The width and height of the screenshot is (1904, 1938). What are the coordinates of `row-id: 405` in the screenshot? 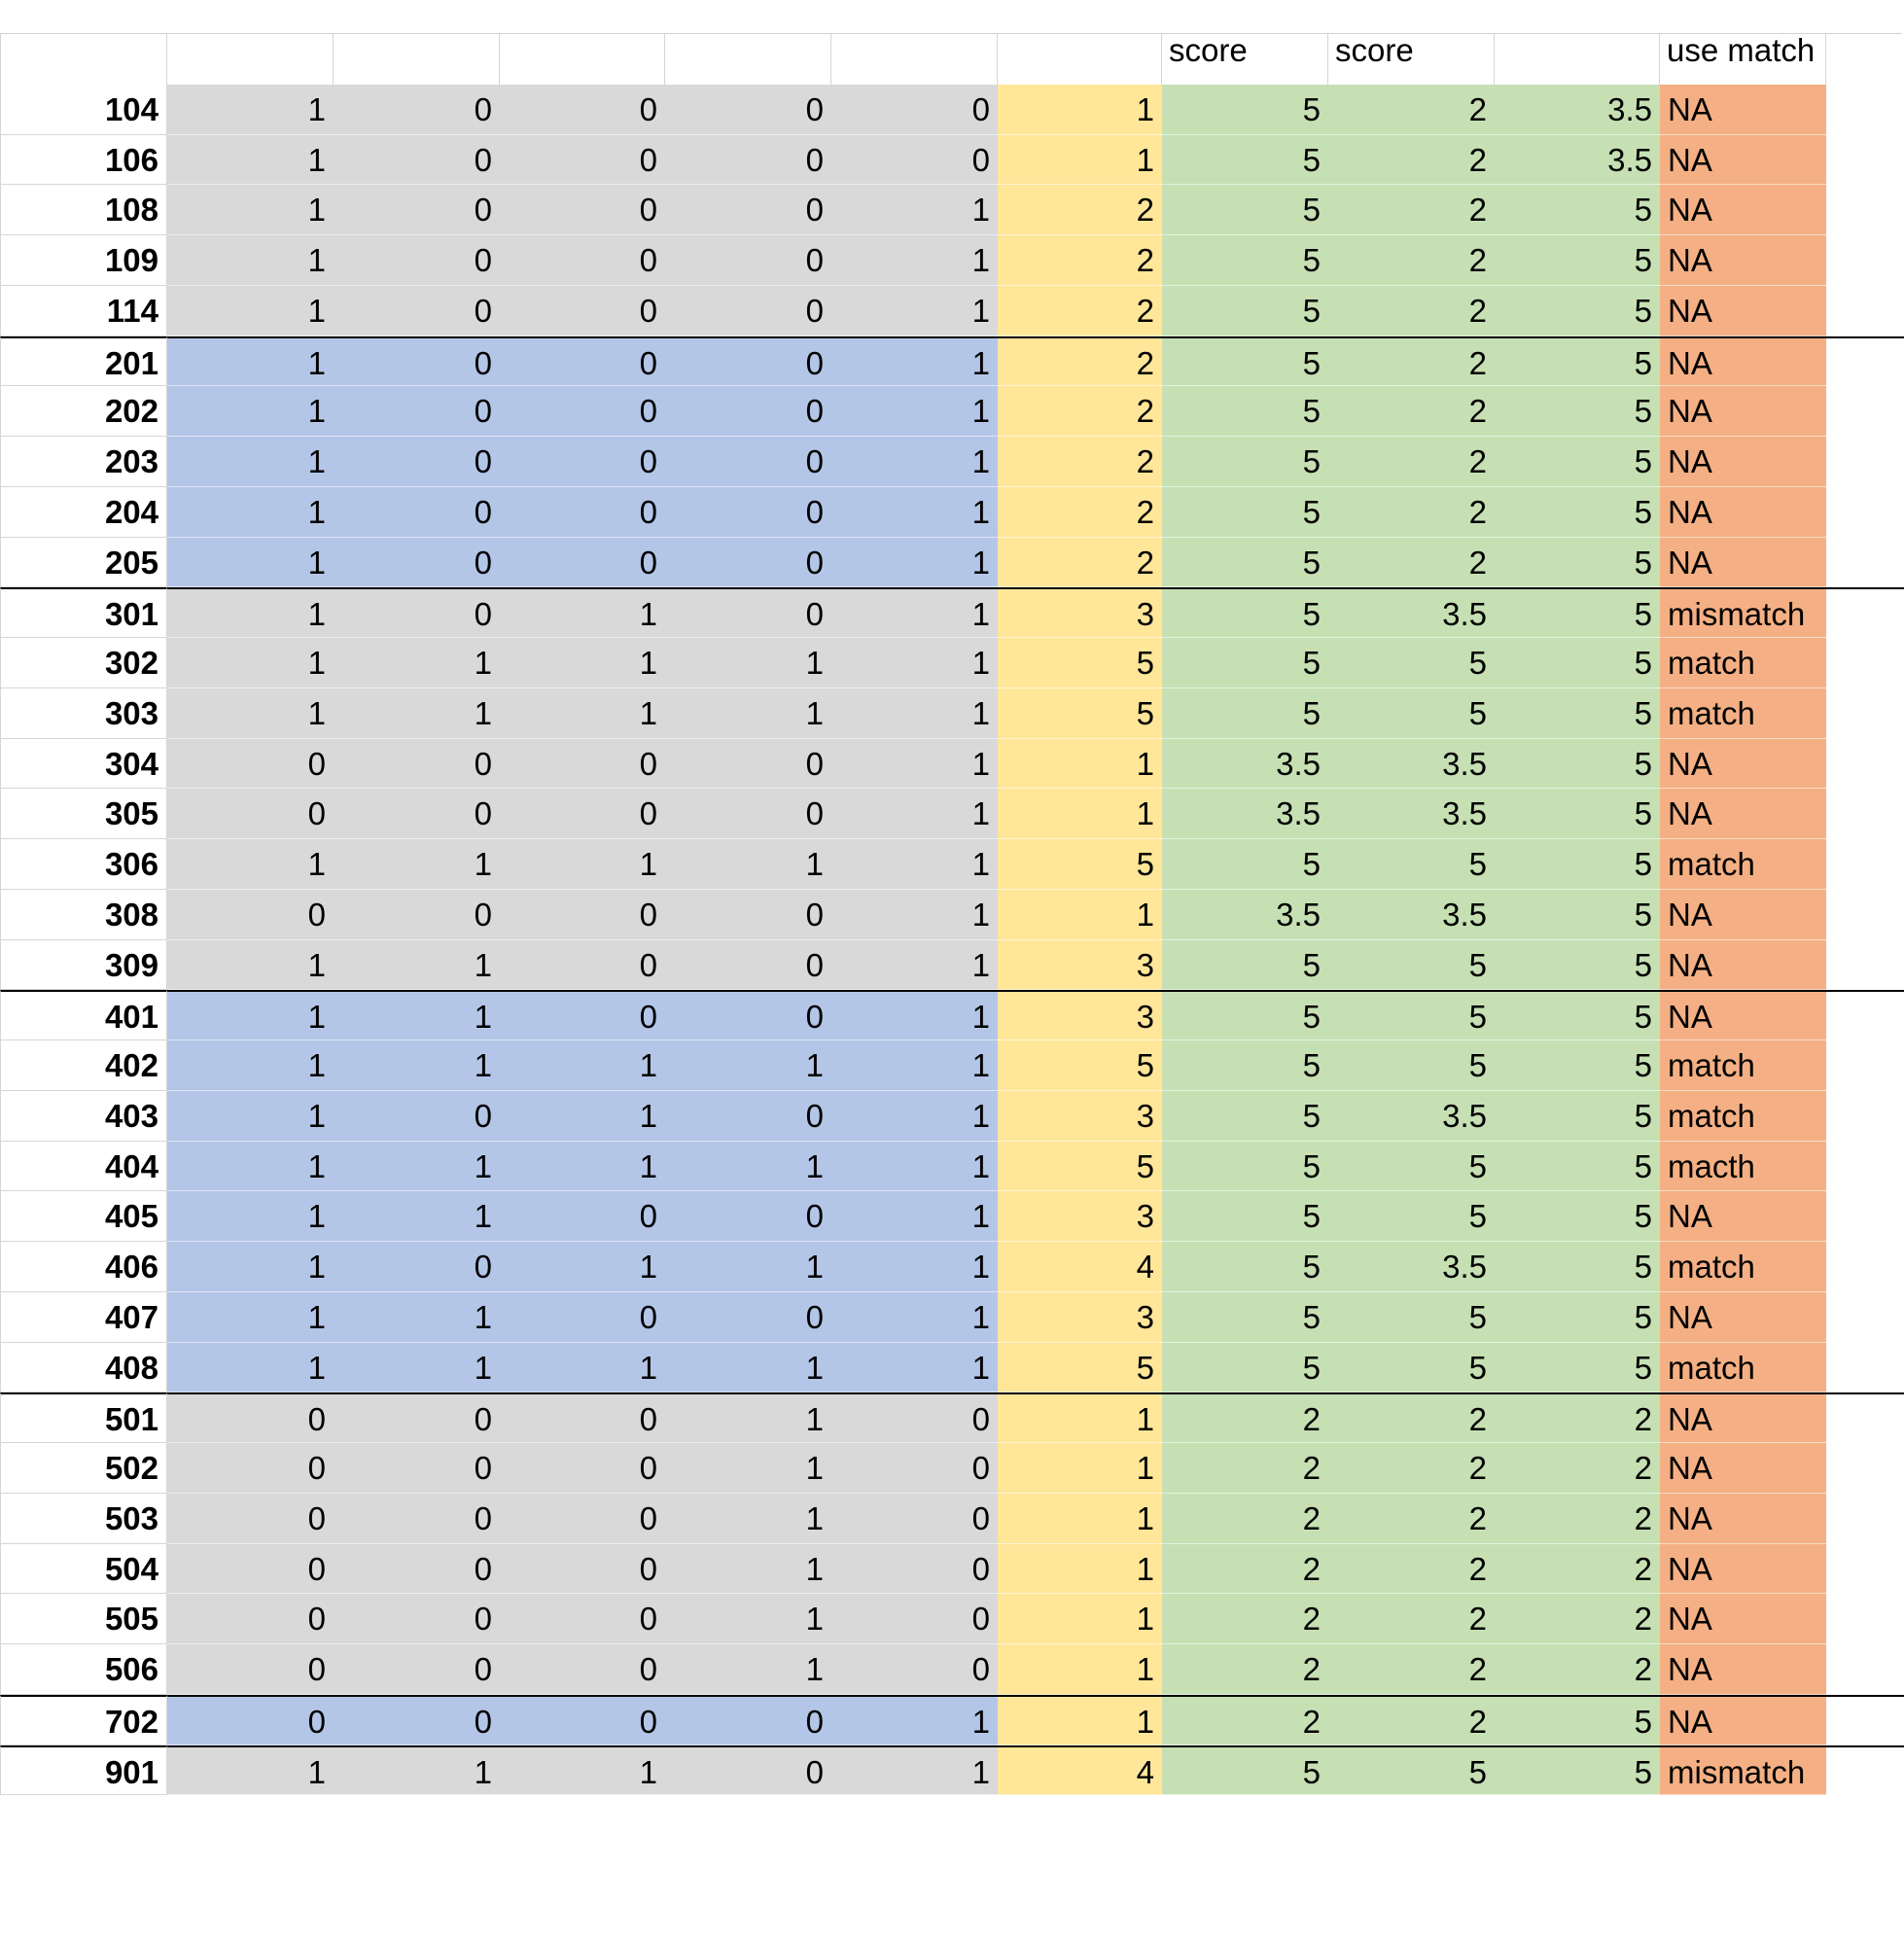 It's located at (83, 1216).